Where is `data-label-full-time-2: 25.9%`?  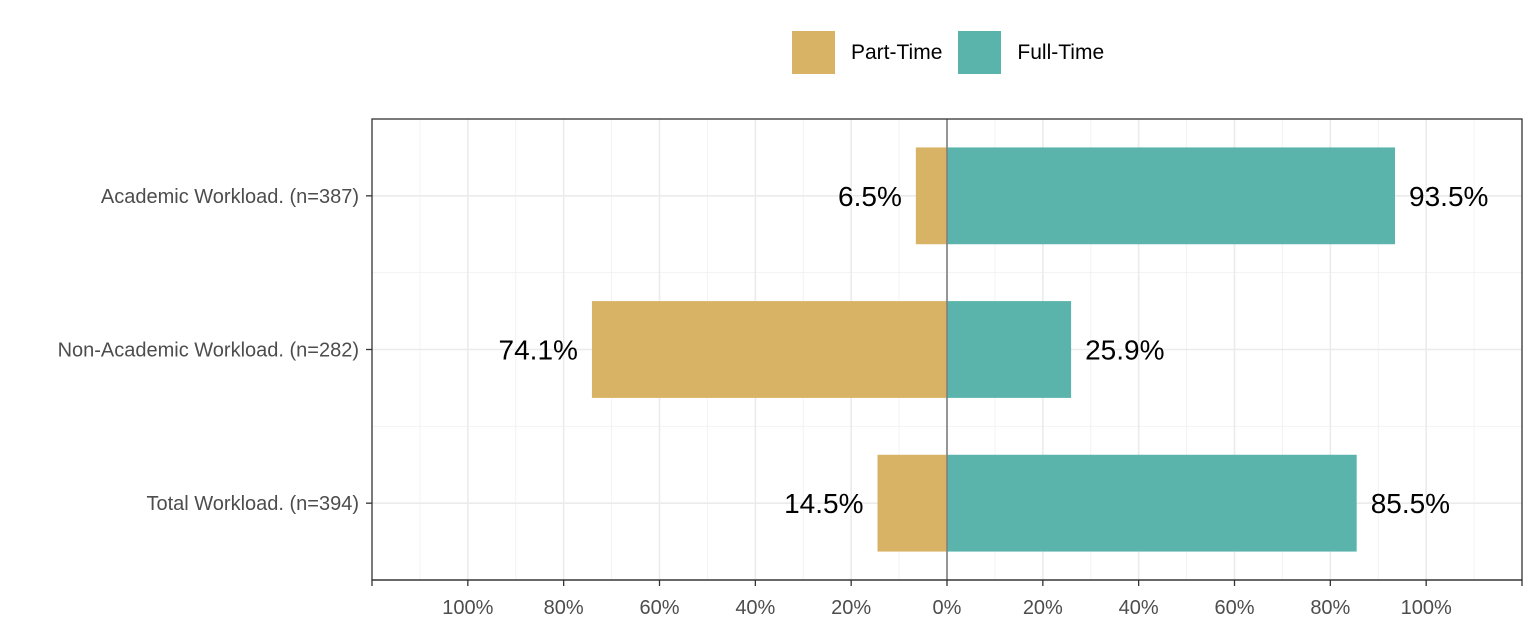 data-label-full-time-2: 25.9% is located at coordinates (1124, 350).